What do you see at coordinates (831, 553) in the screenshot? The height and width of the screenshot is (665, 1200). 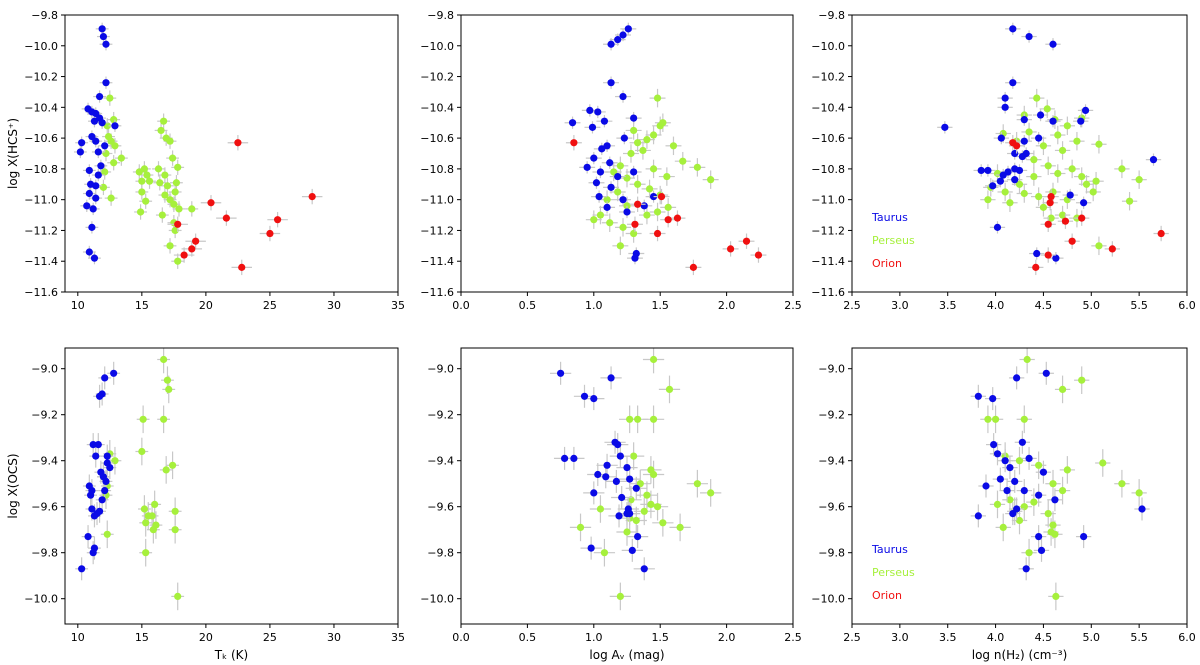 I see `y-tick-label: −9.8` at bounding box center [831, 553].